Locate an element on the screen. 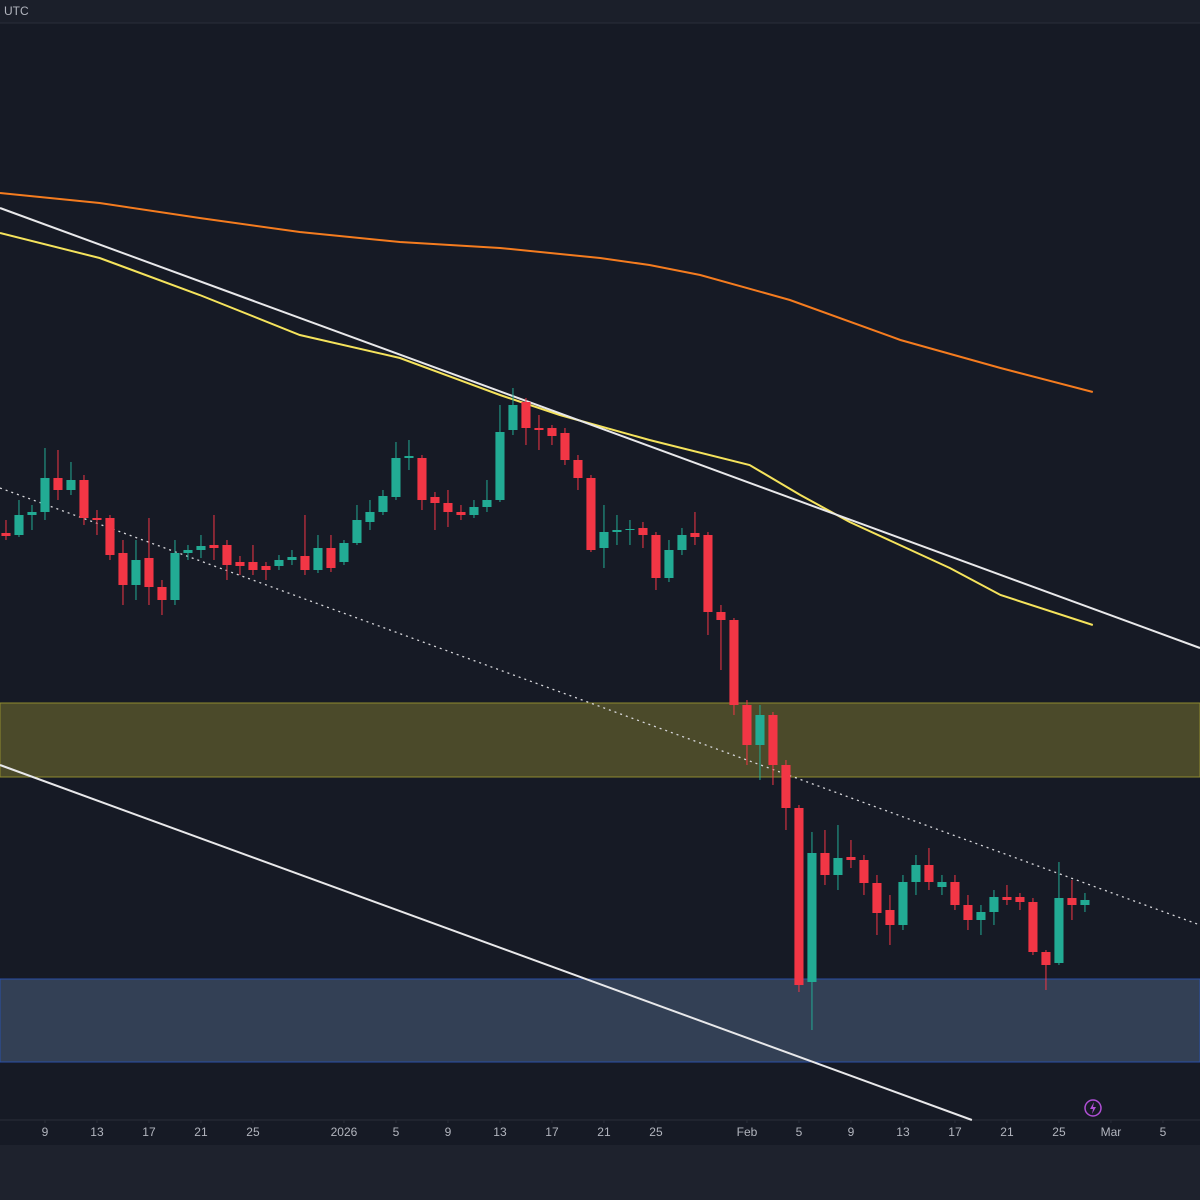 This screenshot has height=1200, width=1200. top-bar is located at coordinates (600, 11).